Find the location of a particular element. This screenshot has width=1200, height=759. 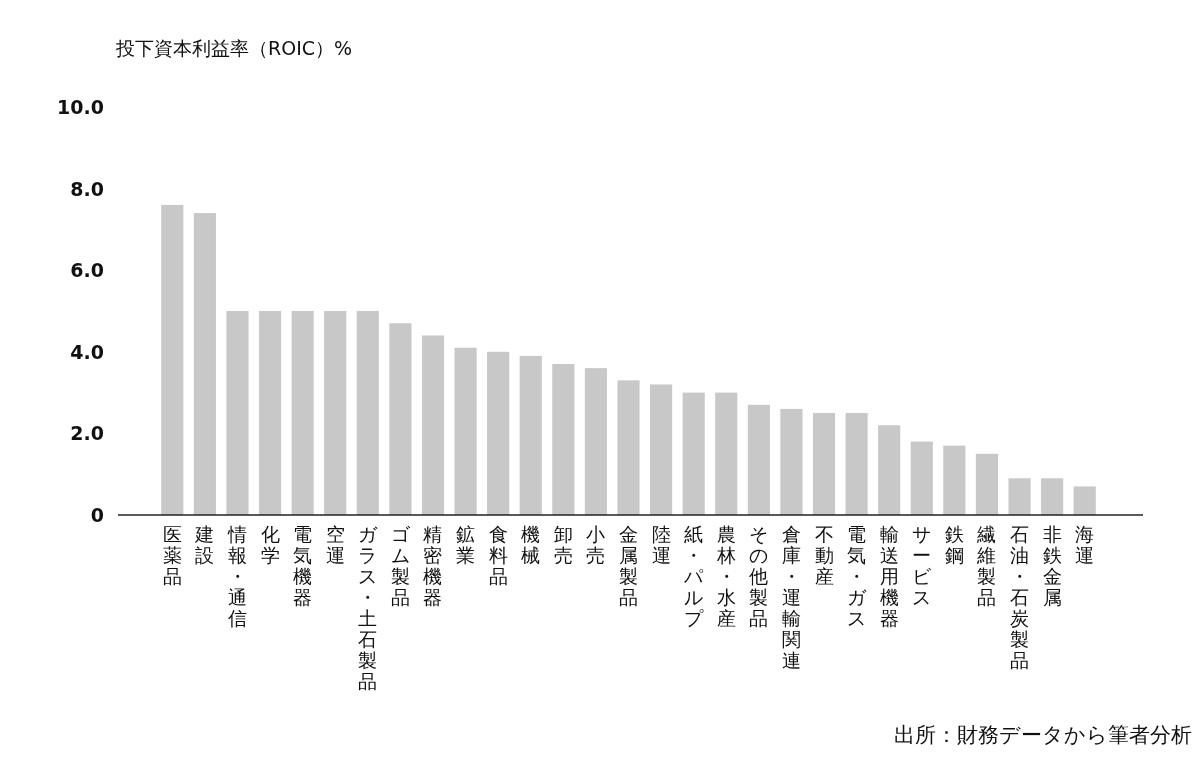

x-tick-label: 輸送用機器 is located at coordinates (889, 576).